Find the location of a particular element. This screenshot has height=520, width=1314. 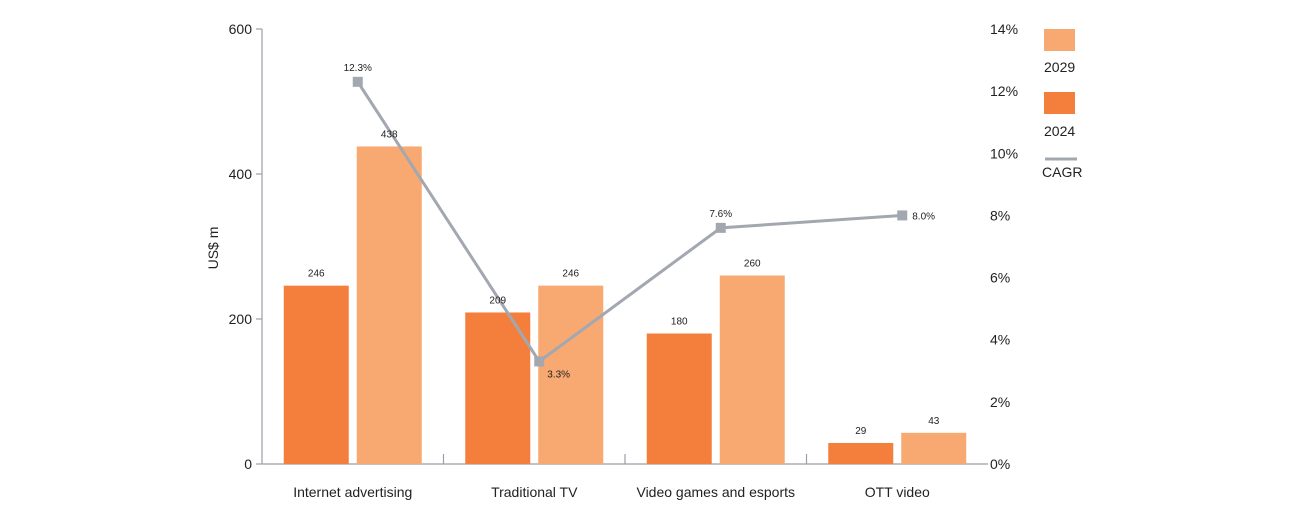

y2-tick-label: 10% is located at coordinates (1004, 153).